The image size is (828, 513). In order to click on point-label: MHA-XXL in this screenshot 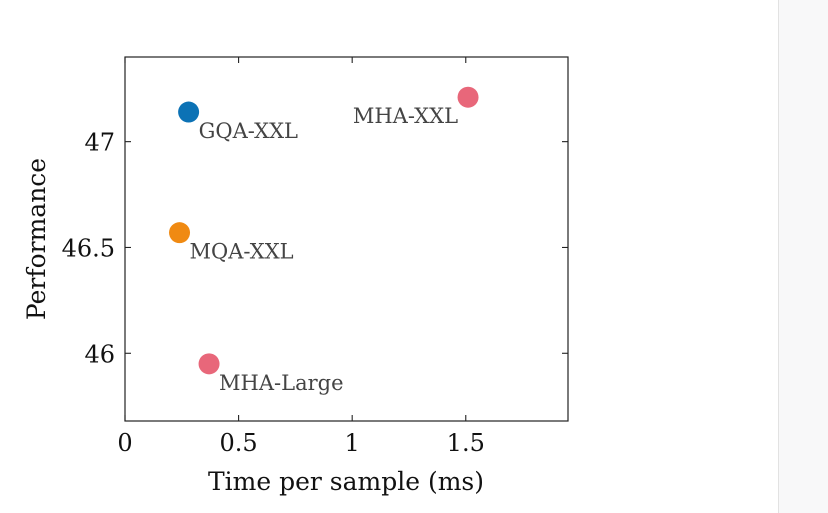, I will do `click(405, 116)`.